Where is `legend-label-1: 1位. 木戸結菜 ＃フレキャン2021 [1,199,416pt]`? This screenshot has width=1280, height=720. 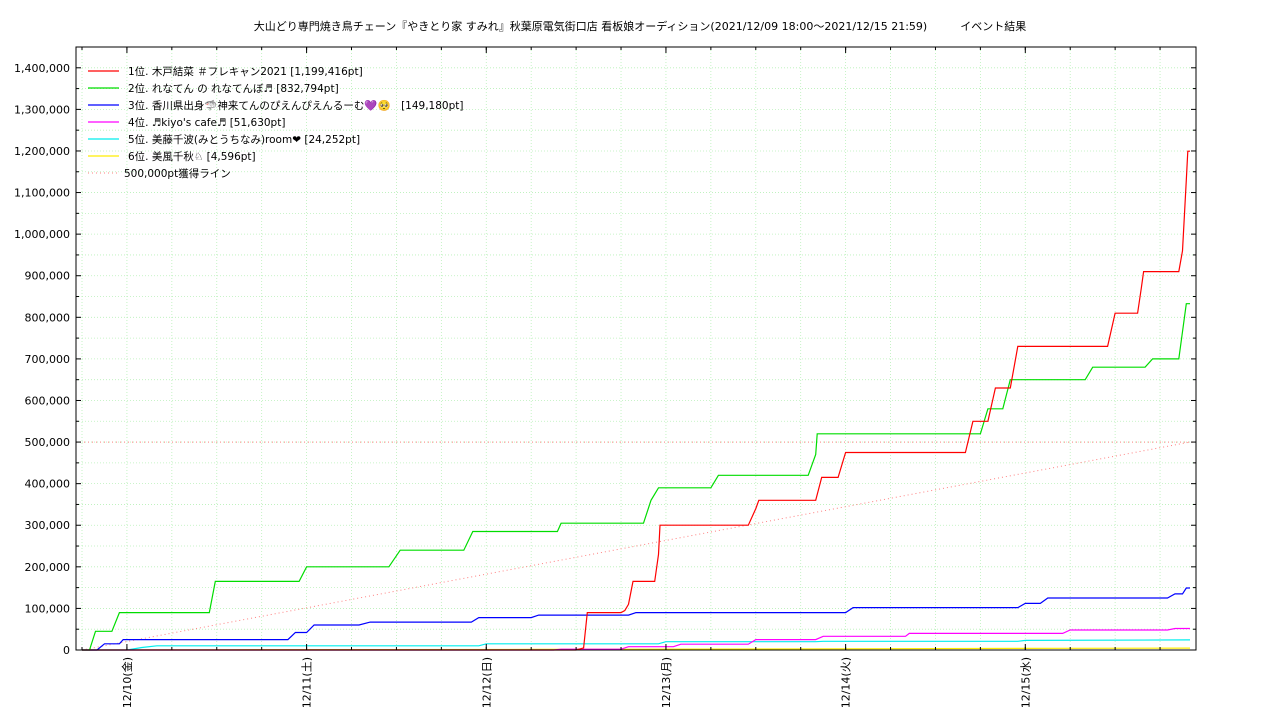 legend-label-1: 1位. 木戸結菜 ＃フレキャン2021 [1,199,416pt] is located at coordinates (245, 71).